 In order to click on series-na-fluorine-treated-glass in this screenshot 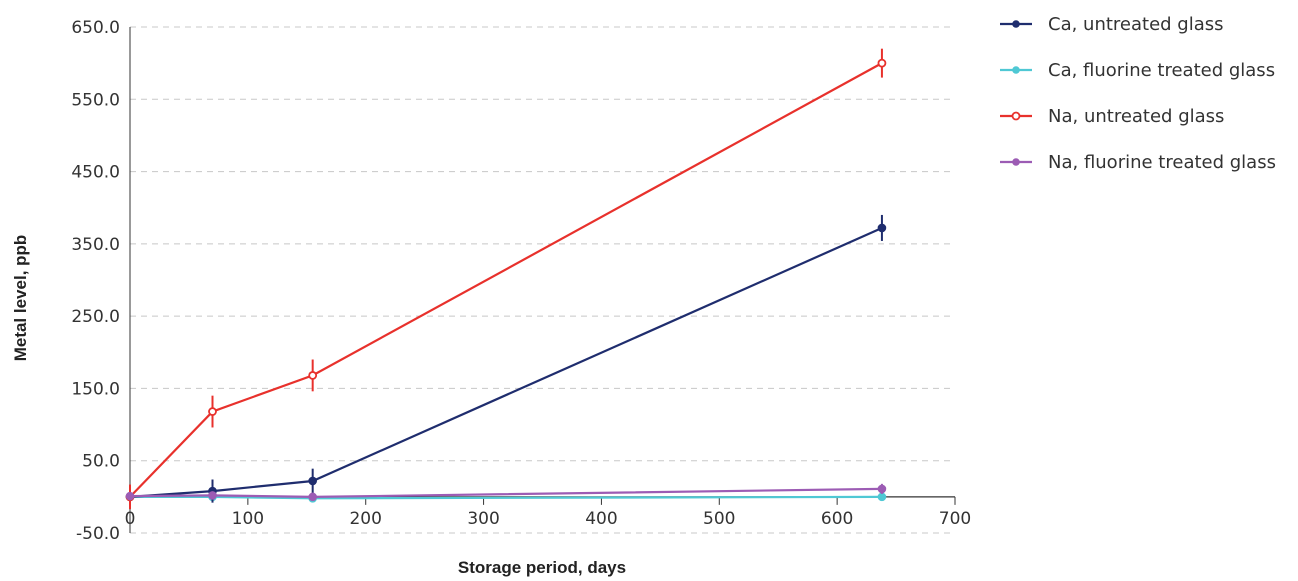, I will do `click(506, 492)`.